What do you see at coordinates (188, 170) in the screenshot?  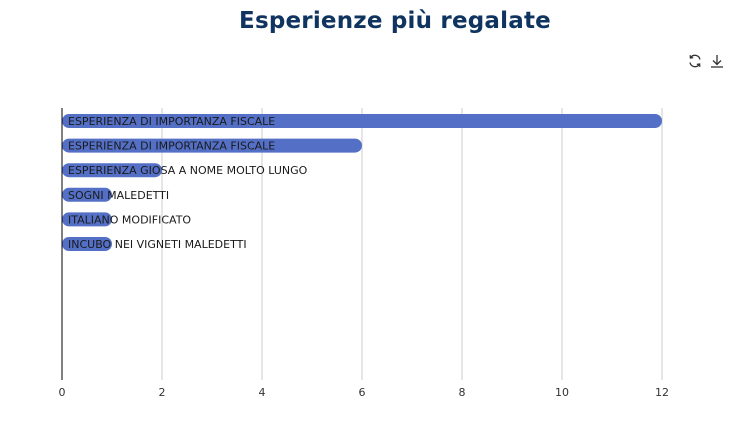 I see `bar-category-label: ESPERIENZA GIOSA A NOME MOLTO LUNGO` at bounding box center [188, 170].